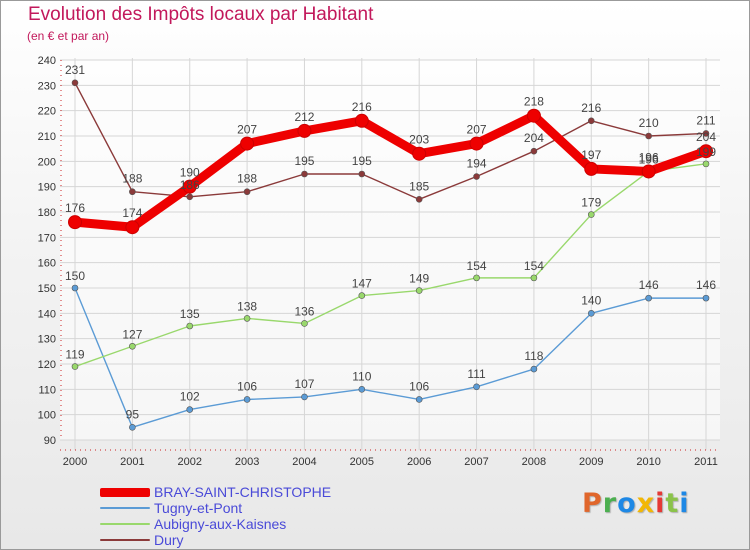 This screenshot has height=550, width=750. I want to click on legend-swatch, so click(125, 492).